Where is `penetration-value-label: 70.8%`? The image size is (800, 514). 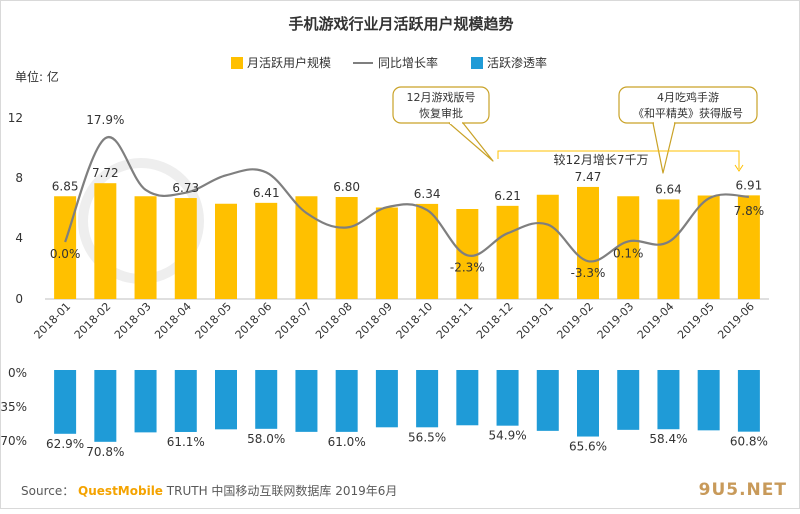
penetration-value-label: 70.8% is located at coordinates (105, 452).